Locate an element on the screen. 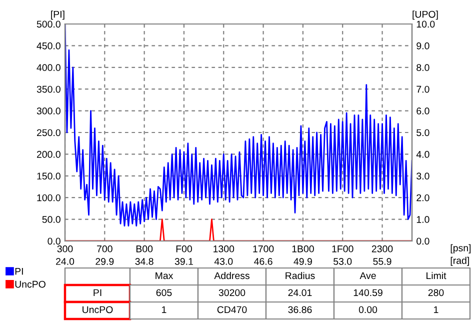  x-tick-label: 1300 43.0 is located at coordinates (224, 255).